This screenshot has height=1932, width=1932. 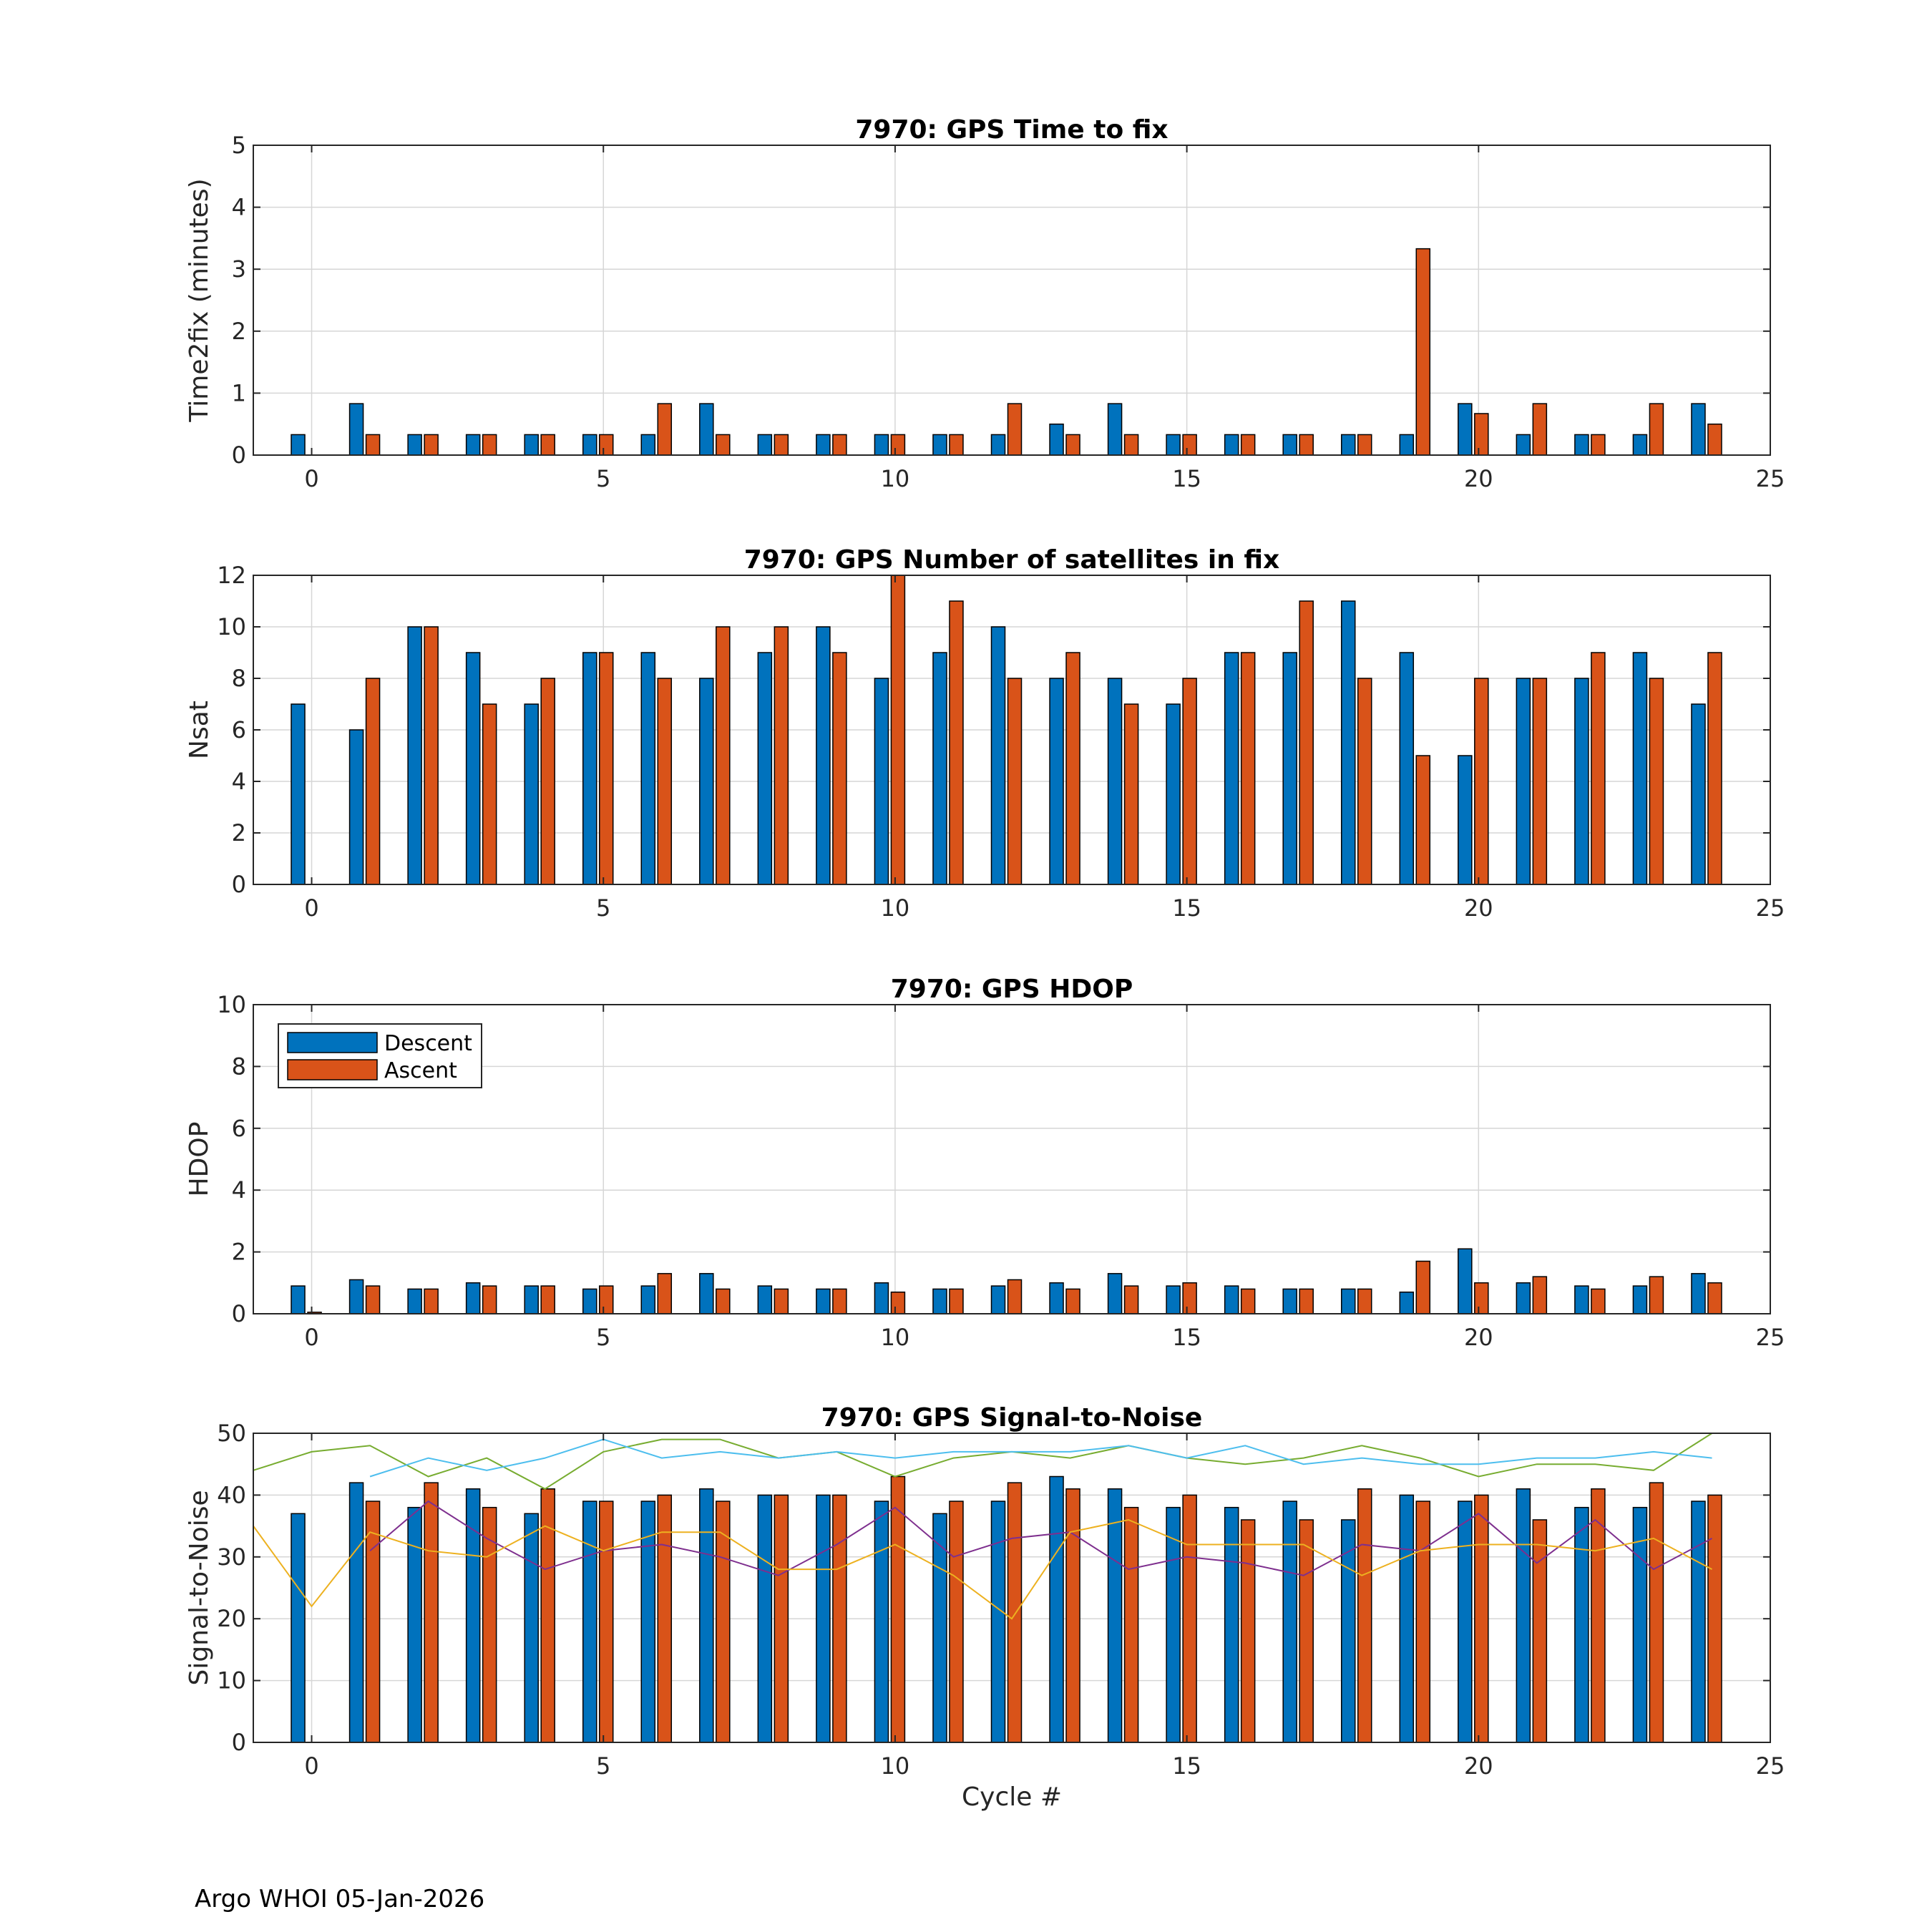 I want to click on signal-to-noise-xtick-label: 10, so click(x=895, y=1766).